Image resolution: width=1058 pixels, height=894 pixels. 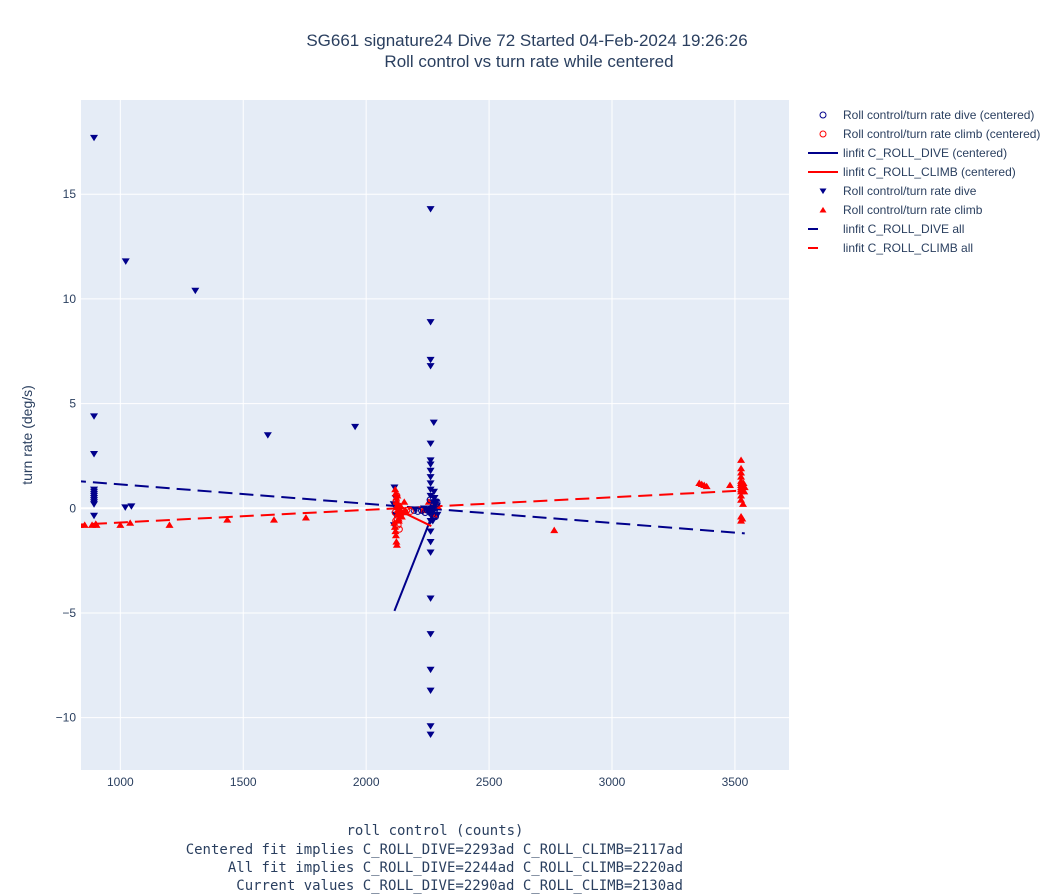 I want to click on legend-item: Roll control/turn rate climb, so click(x=901, y=210).